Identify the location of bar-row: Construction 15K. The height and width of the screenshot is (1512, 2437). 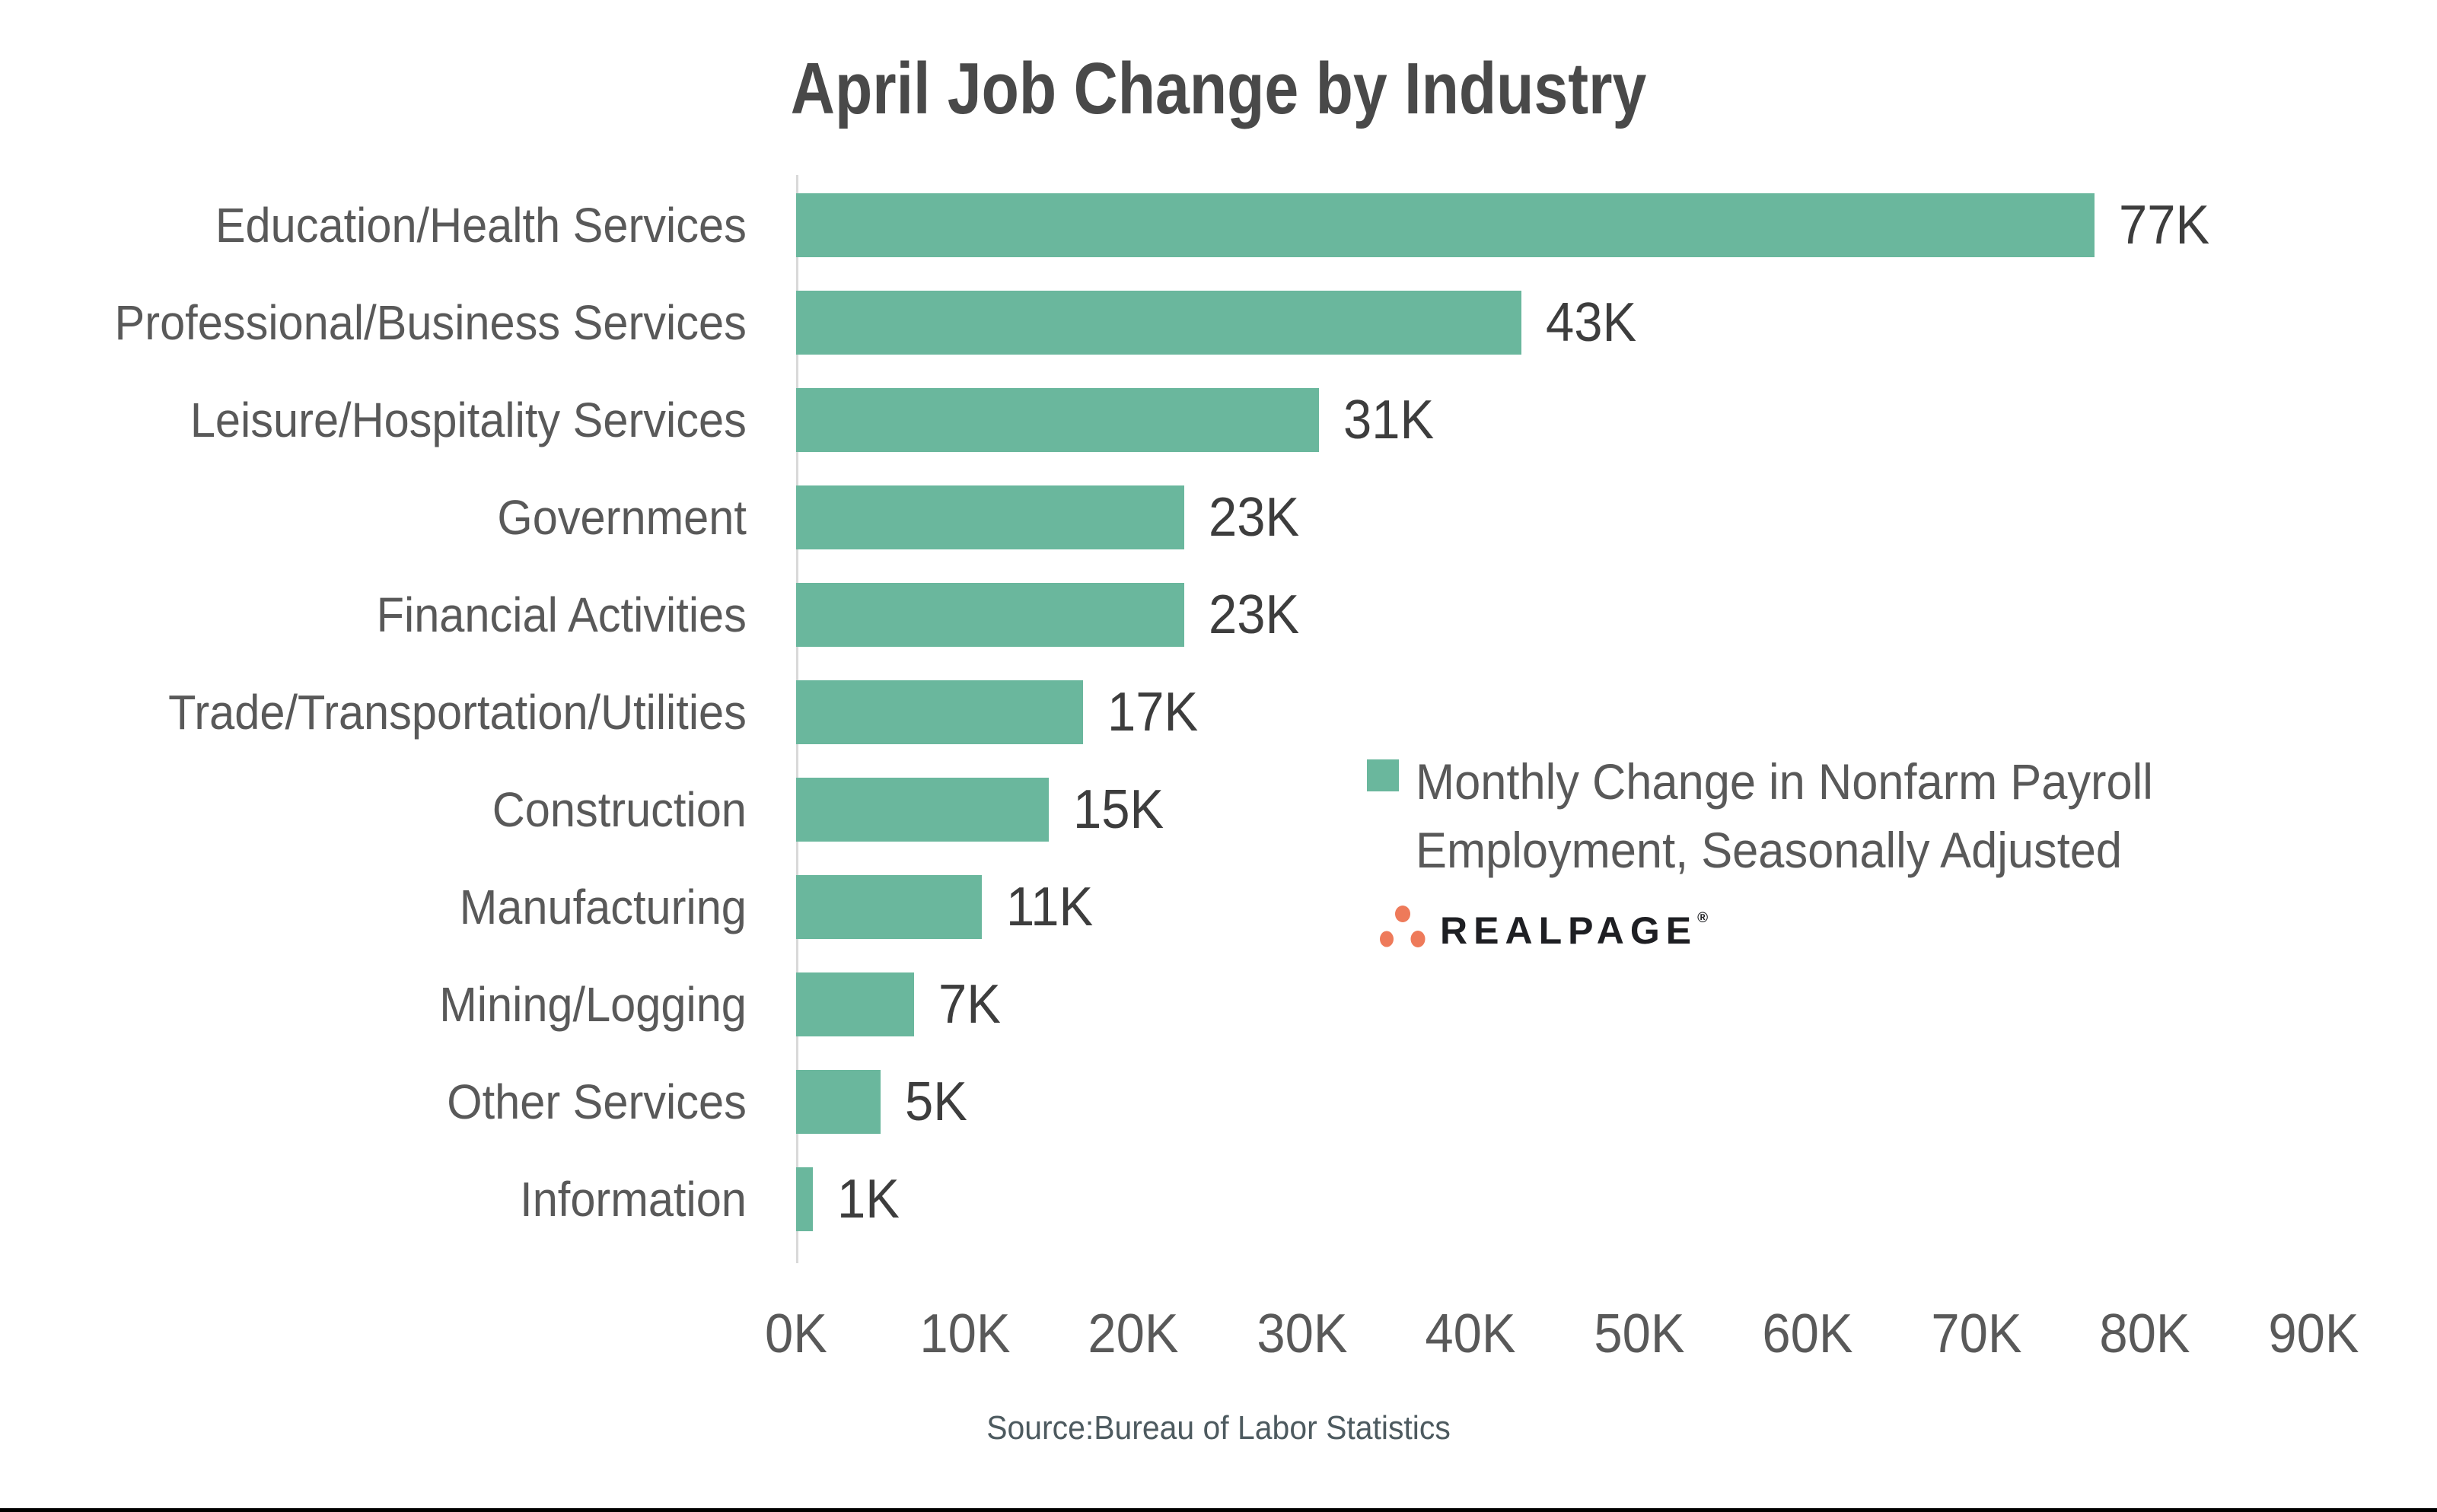
(1157, 809).